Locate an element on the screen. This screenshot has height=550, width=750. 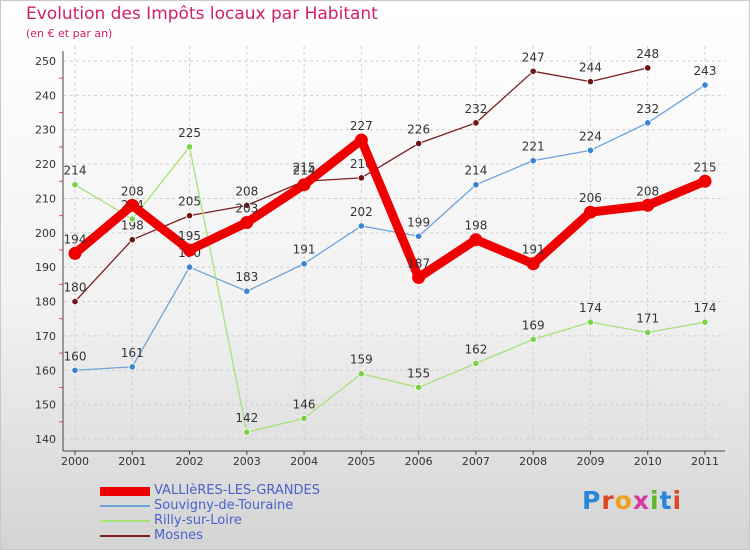
y-tick-label: 170 is located at coordinates (45, 336).